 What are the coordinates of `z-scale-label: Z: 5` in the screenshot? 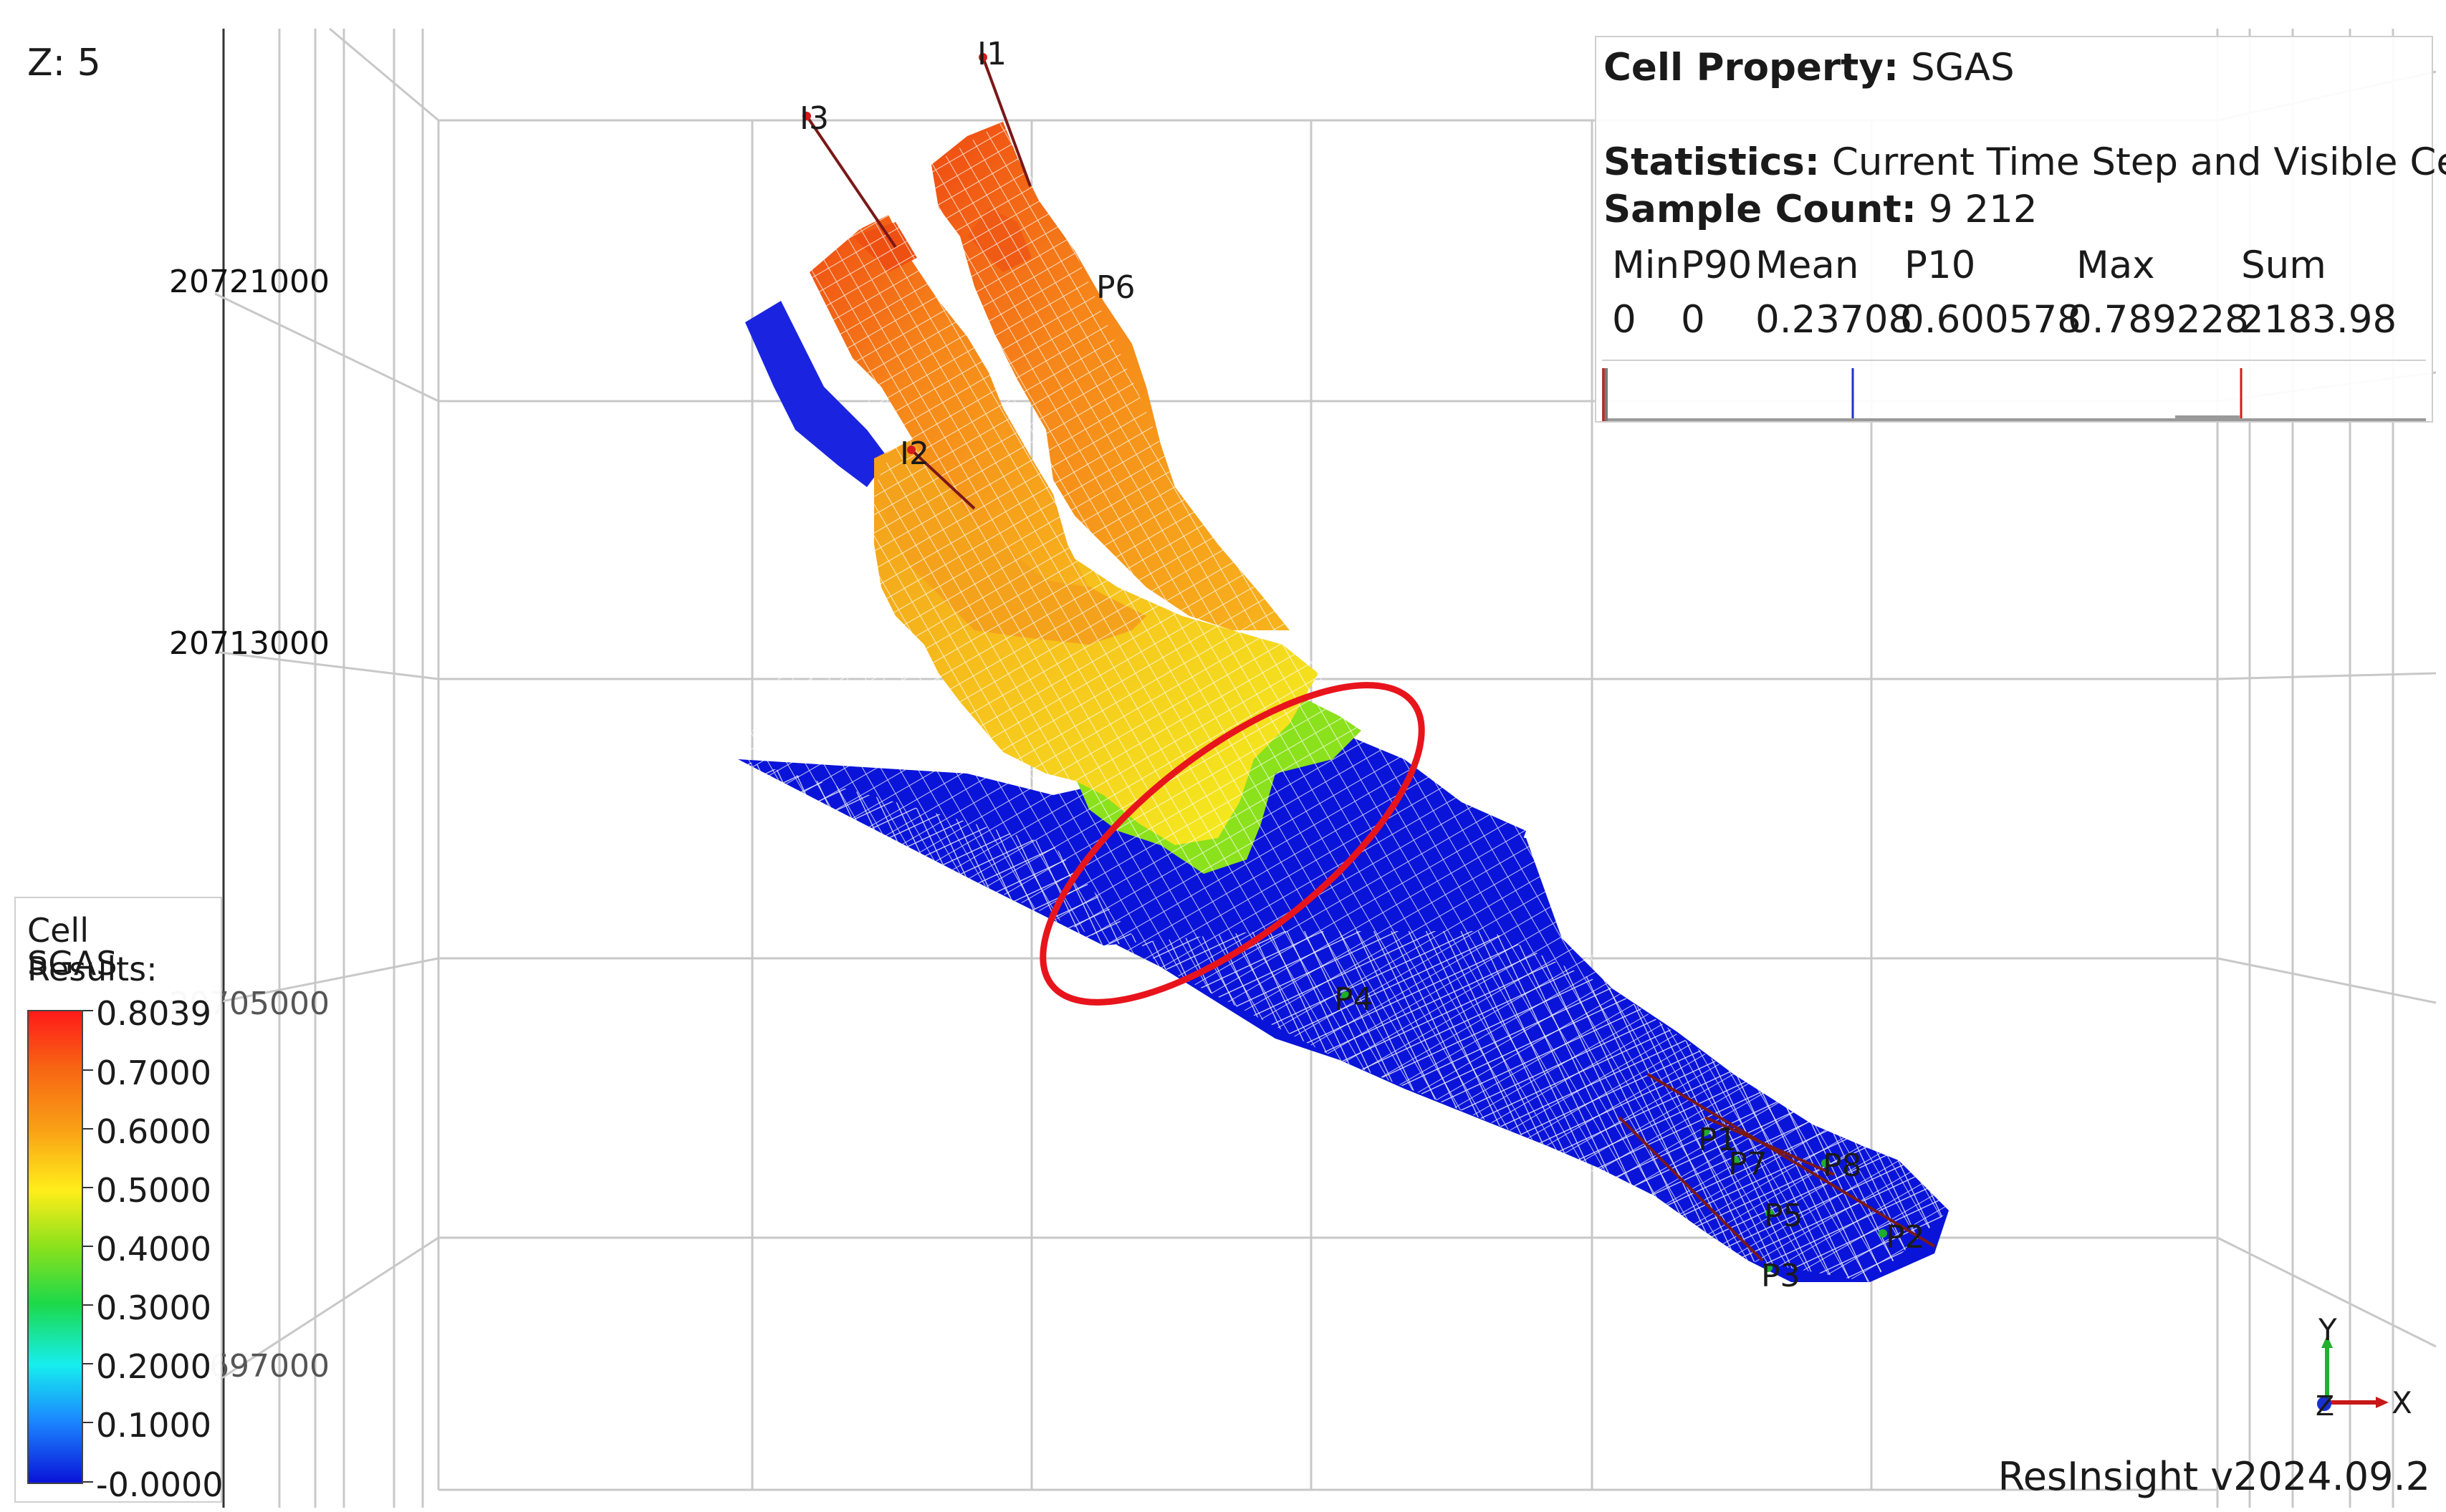 It's located at (64, 63).